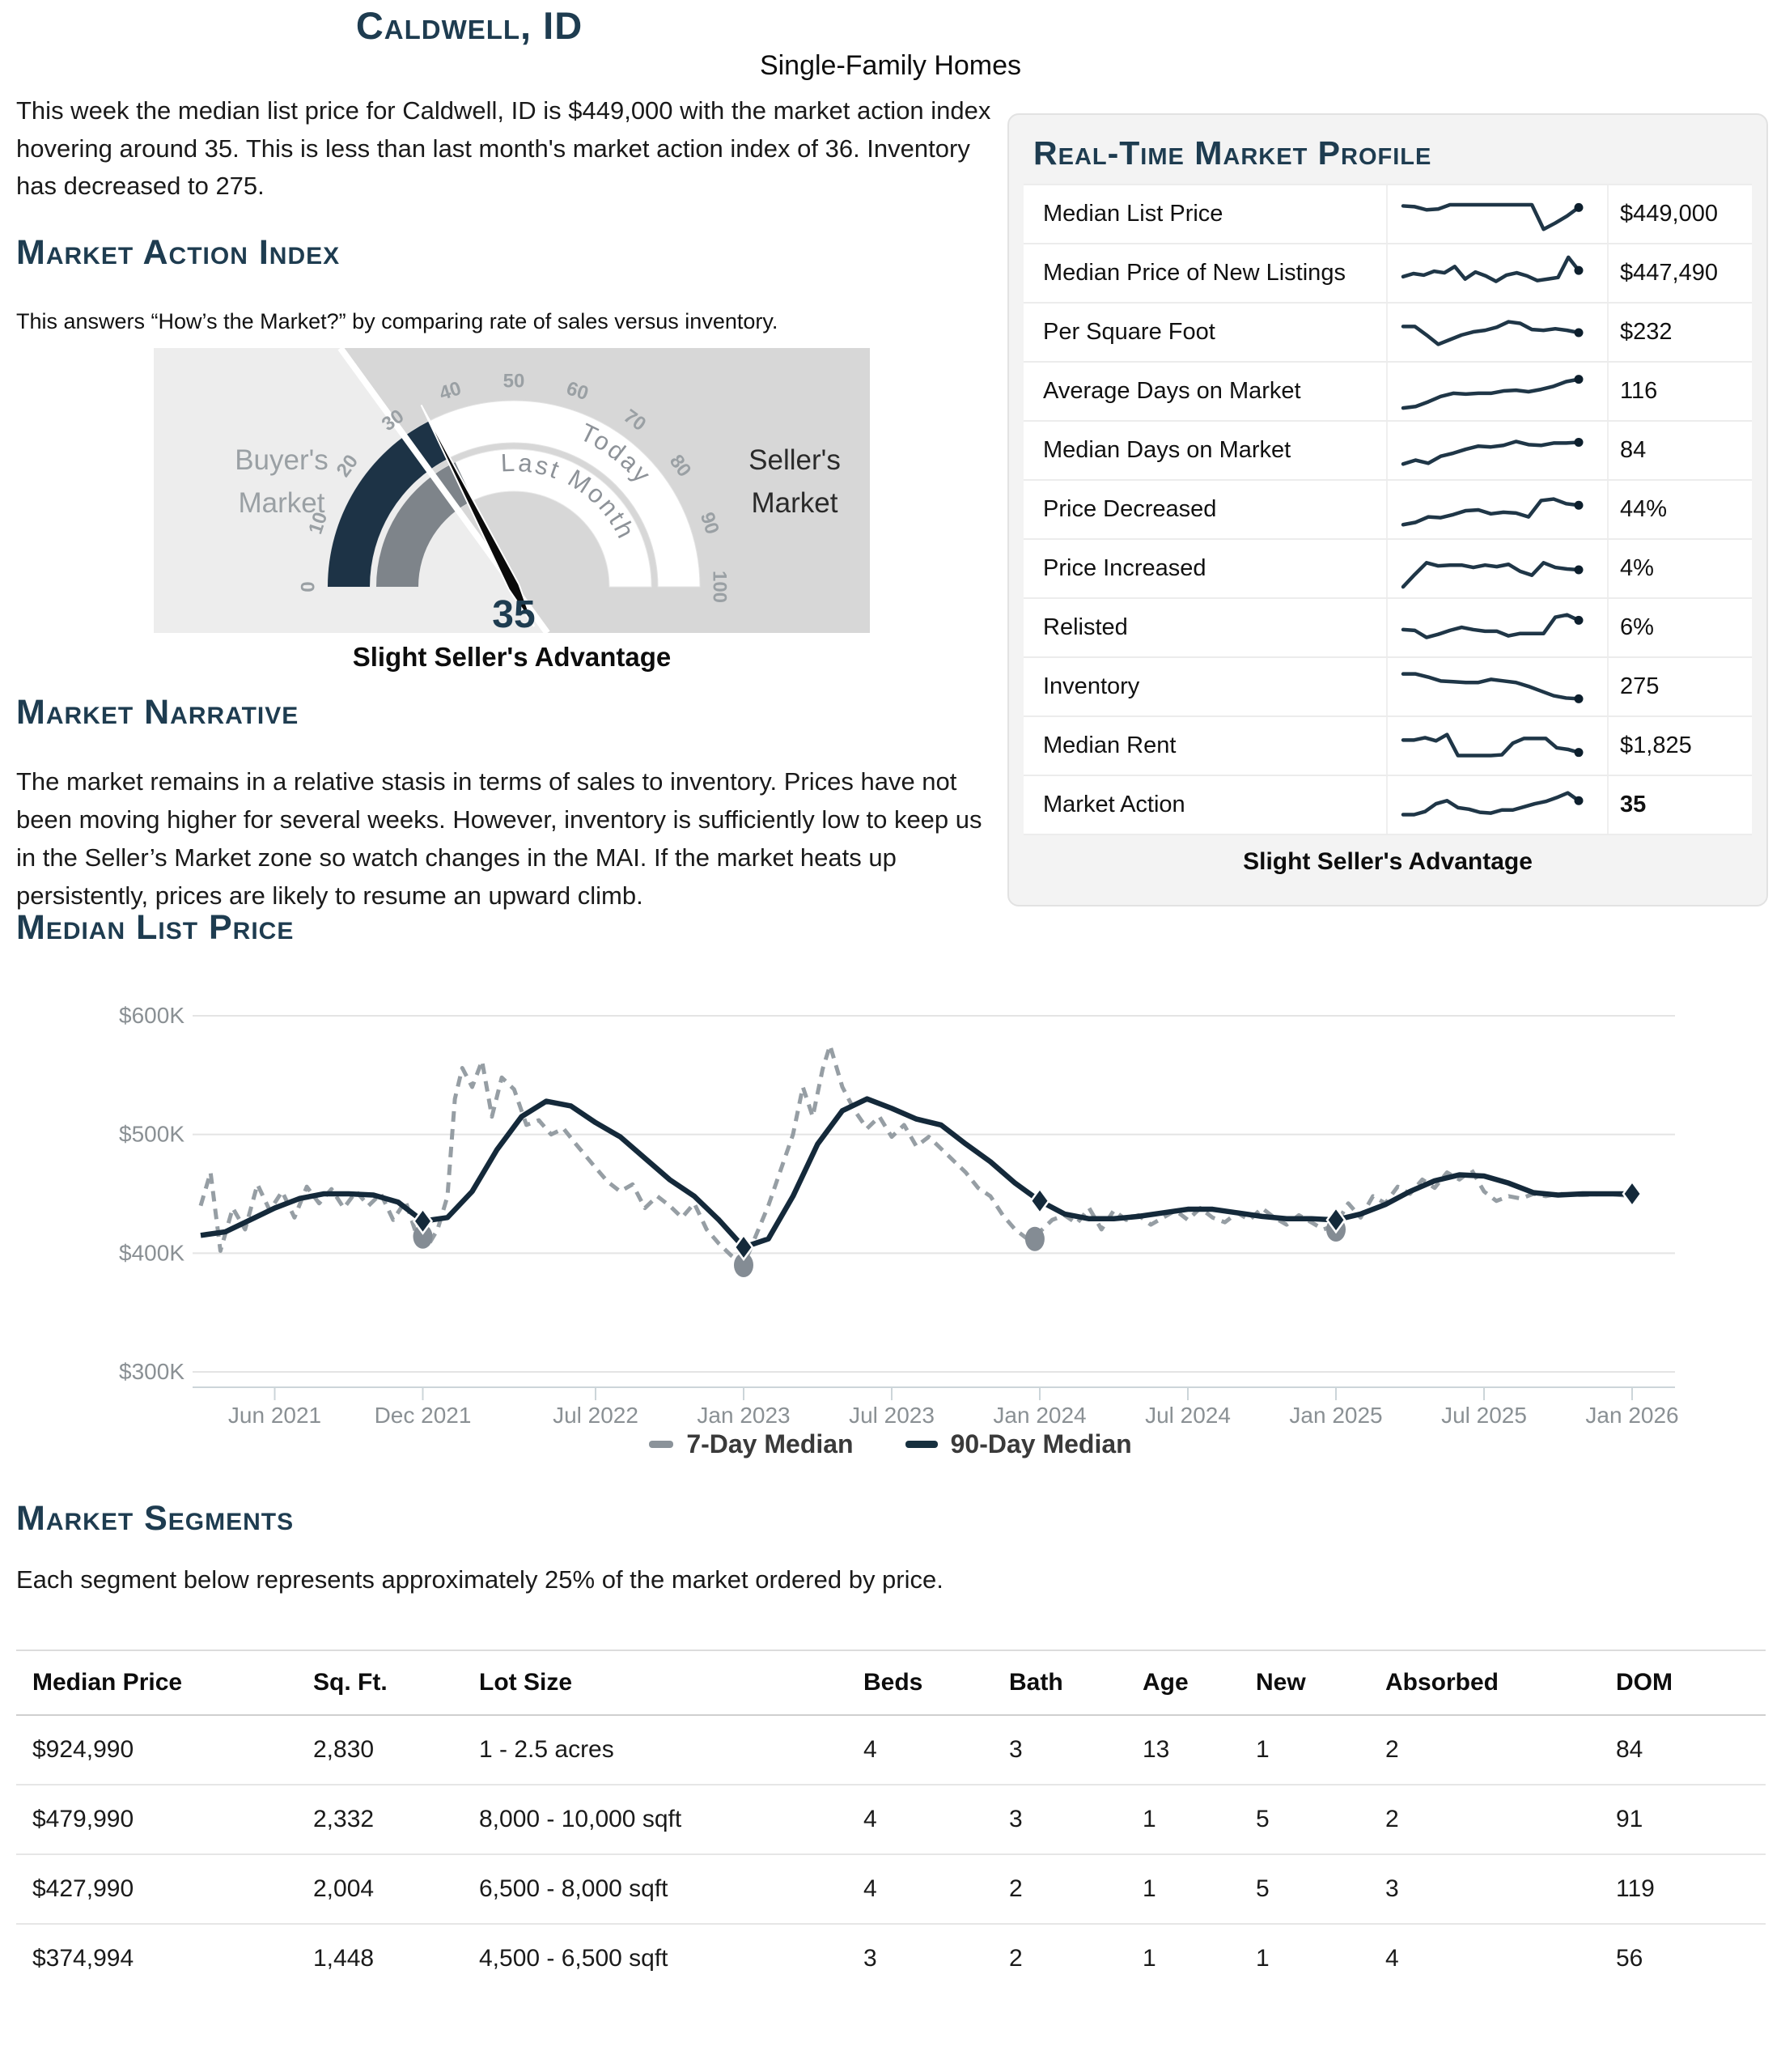  I want to click on profile-row-value: 84, so click(1633, 450).